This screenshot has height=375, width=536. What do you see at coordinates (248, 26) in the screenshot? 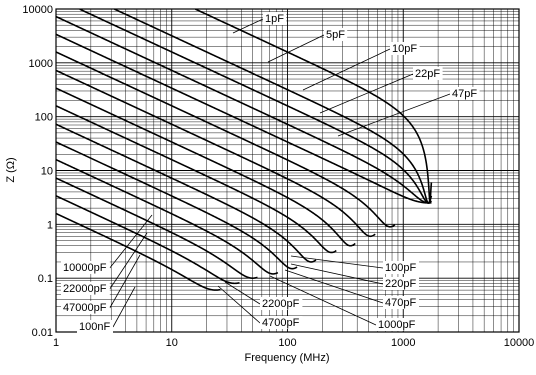
I see `leader-1pF` at bounding box center [248, 26].